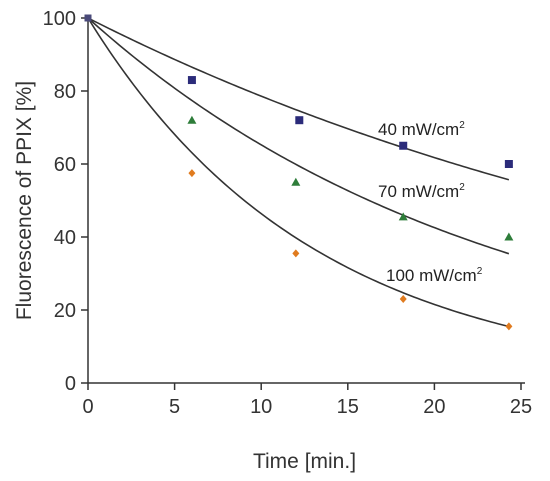 This screenshot has height=481, width=550. Describe the element at coordinates (304, 461) in the screenshot. I see `x-axis-title: Time [min.]` at that location.